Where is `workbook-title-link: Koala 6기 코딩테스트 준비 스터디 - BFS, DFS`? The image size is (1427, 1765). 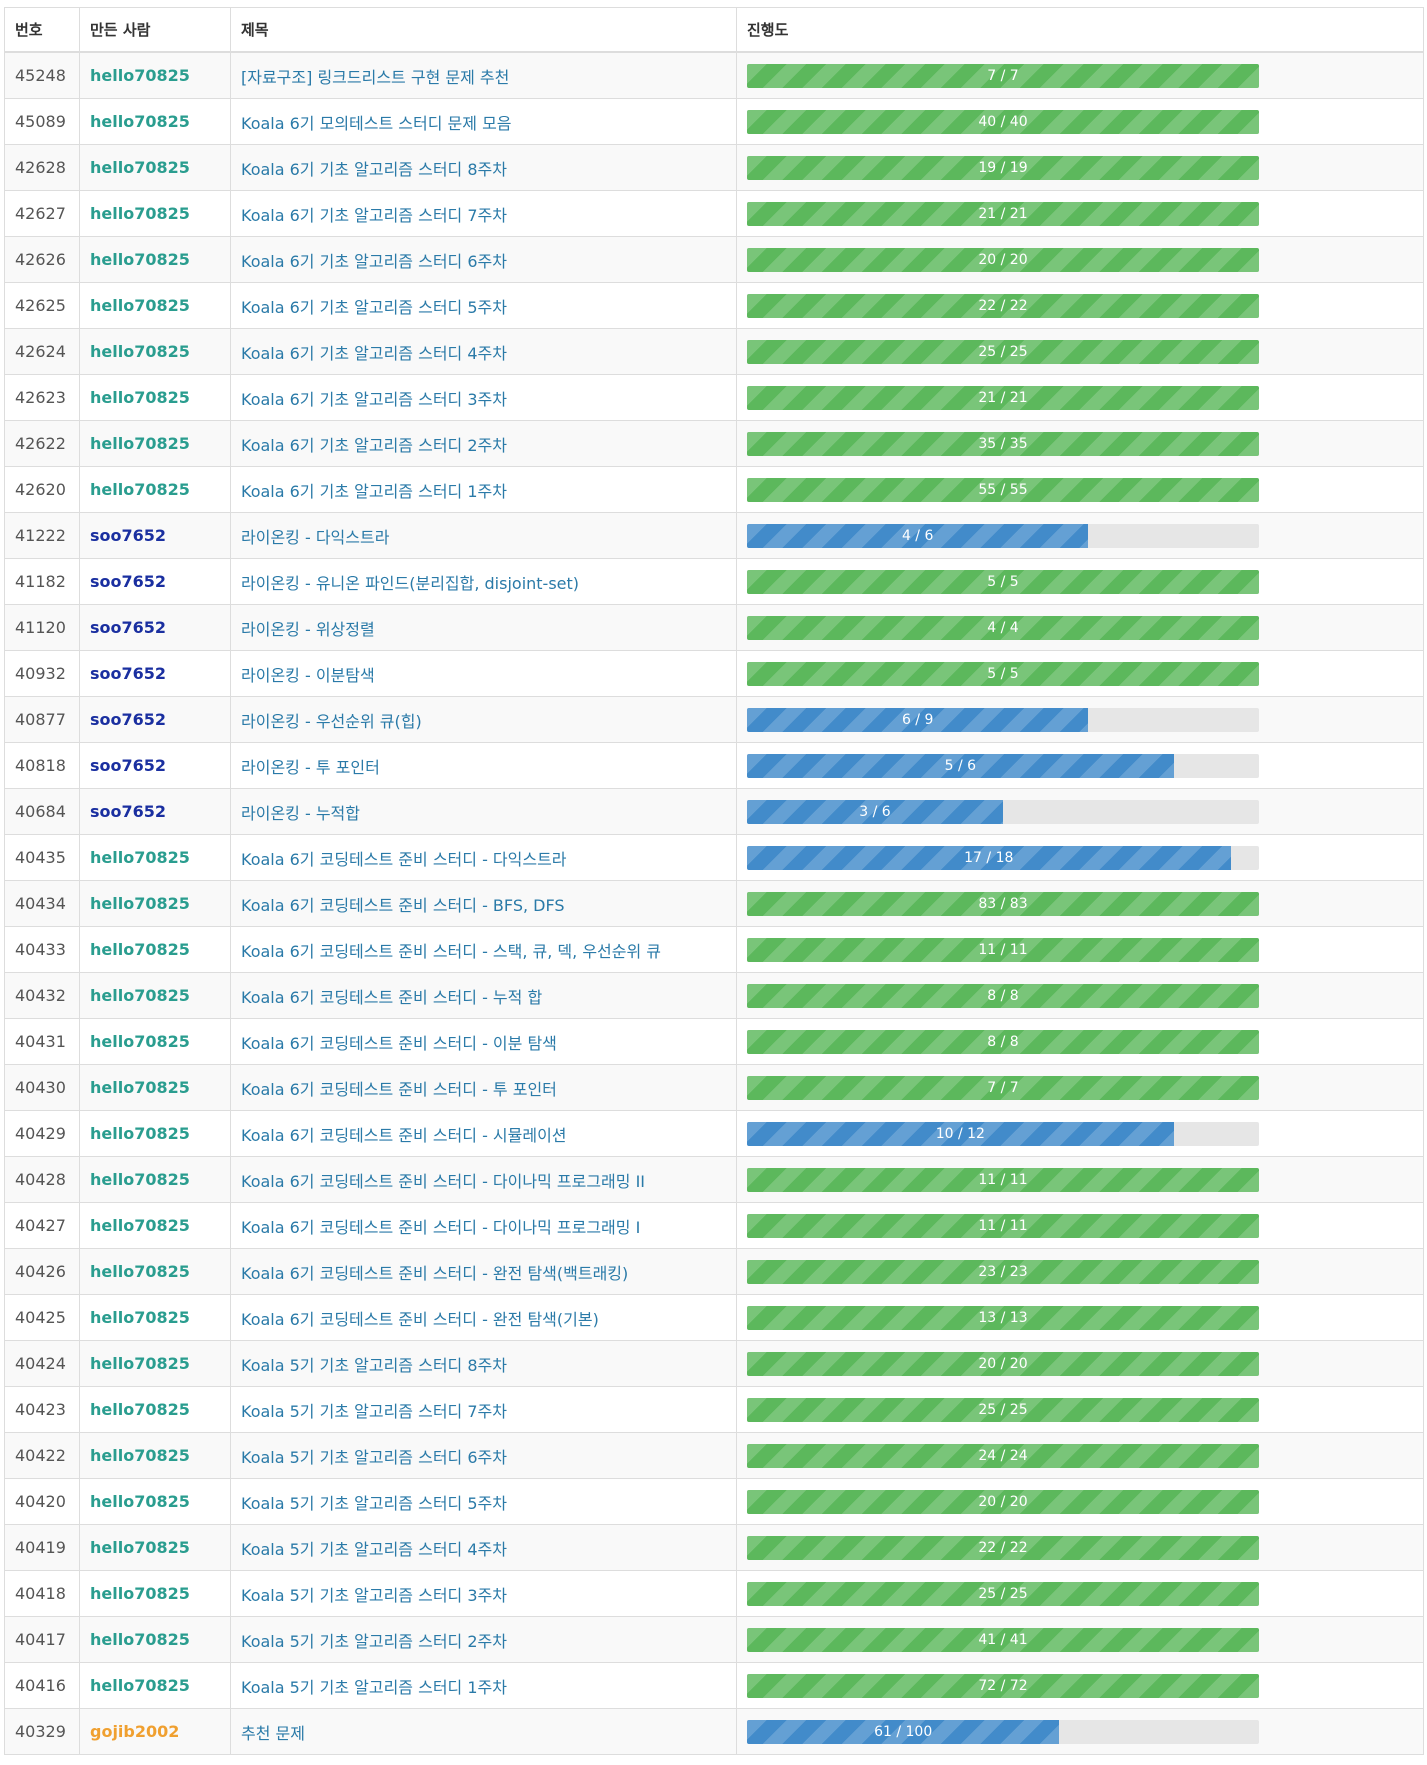
workbook-title-link: Koala 6기 코딩테스트 준비 스터디 - BFS, DFS is located at coordinates (403, 905).